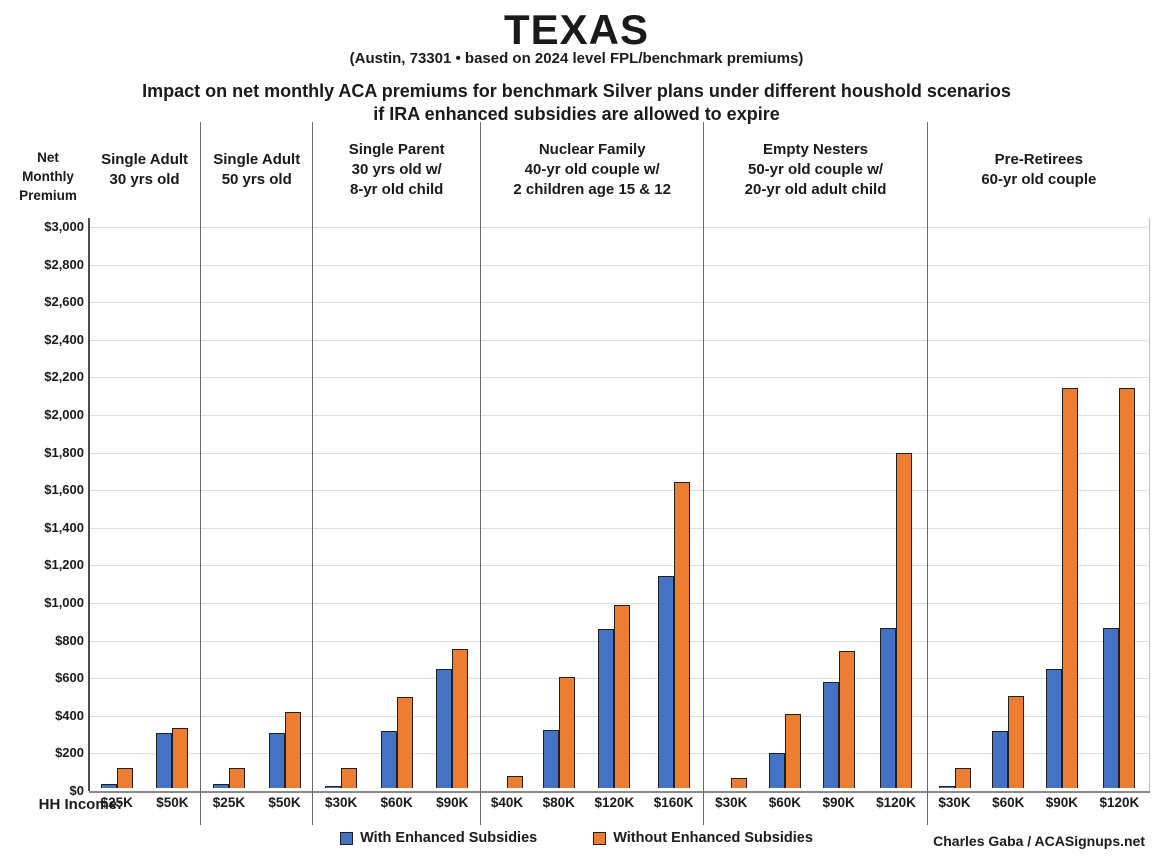 This screenshot has width=1153, height=860. What do you see at coordinates (64, 490) in the screenshot?
I see `y-tick-label: $1,600` at bounding box center [64, 490].